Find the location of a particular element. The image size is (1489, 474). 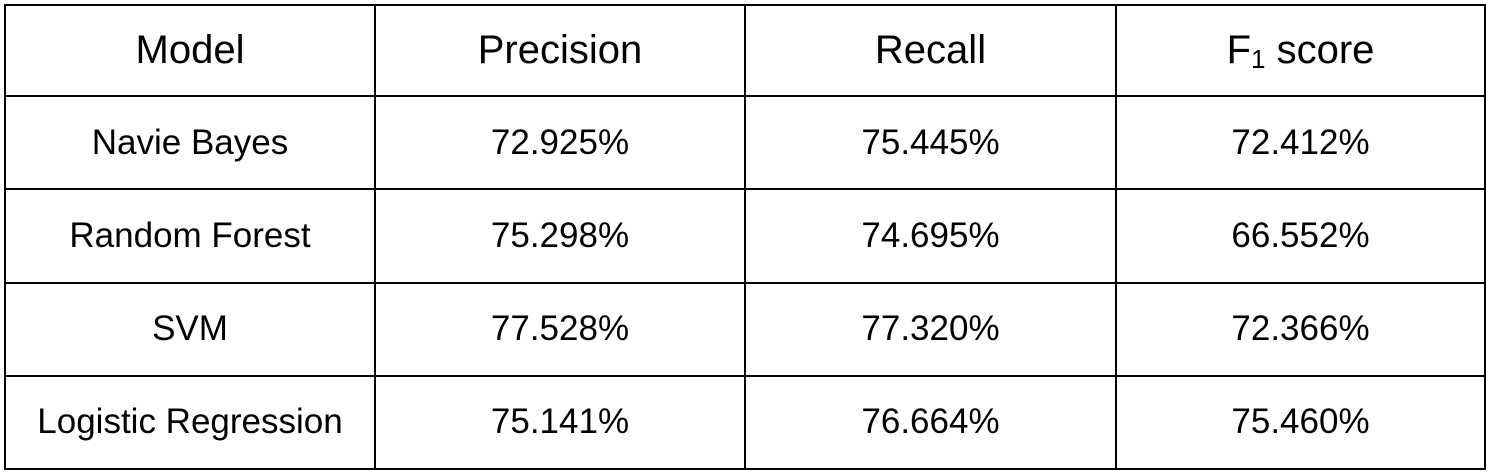

cell-precision: 72.925% is located at coordinates (560, 142).